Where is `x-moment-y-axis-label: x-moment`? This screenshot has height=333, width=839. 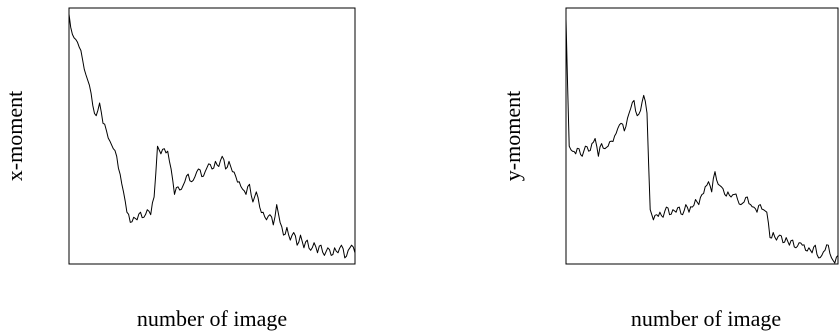
x-moment-y-axis-label: x-moment is located at coordinates (14, 136).